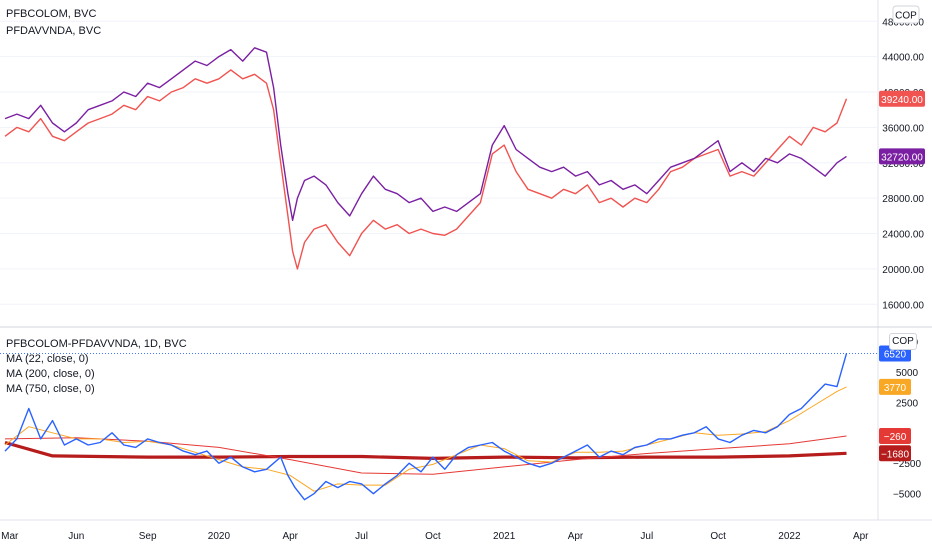 The height and width of the screenshot is (555, 932). I want to click on value-tag-label: 39240.00, so click(902, 100).